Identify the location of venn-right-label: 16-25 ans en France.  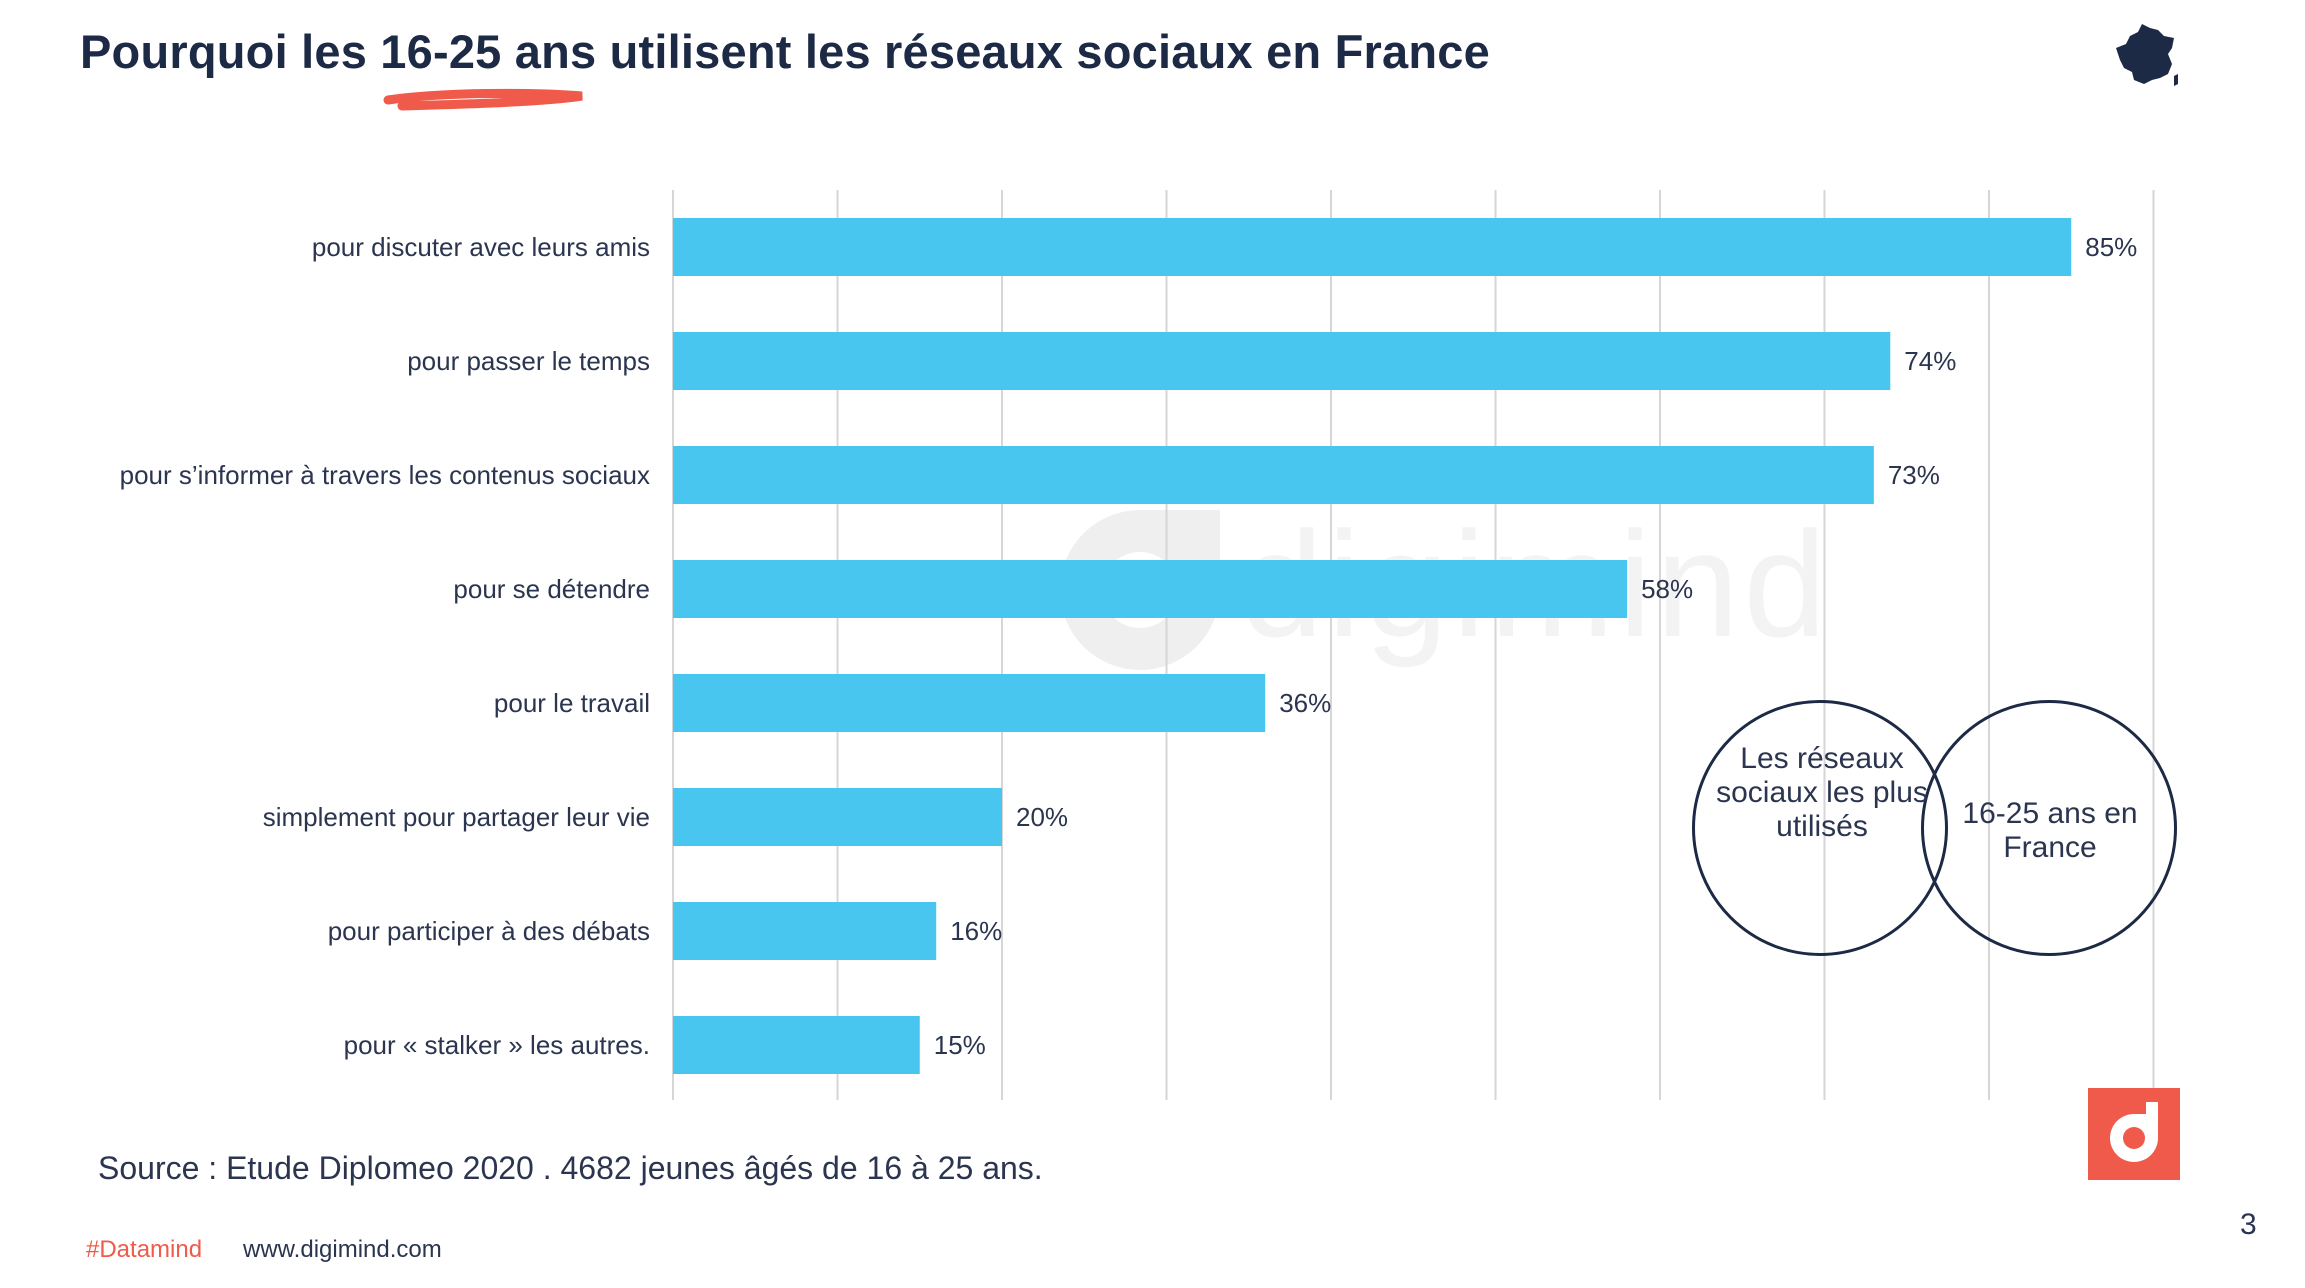
(2050, 830).